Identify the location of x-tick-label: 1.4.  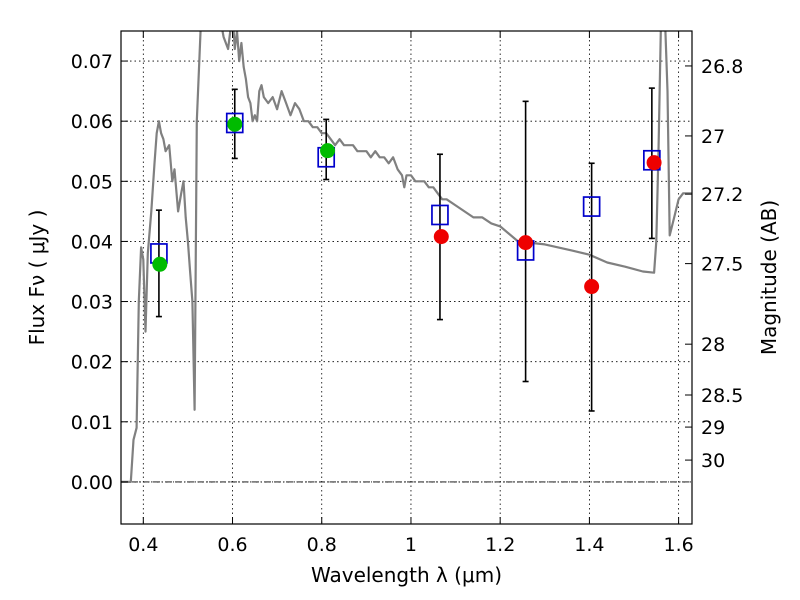
(589, 545).